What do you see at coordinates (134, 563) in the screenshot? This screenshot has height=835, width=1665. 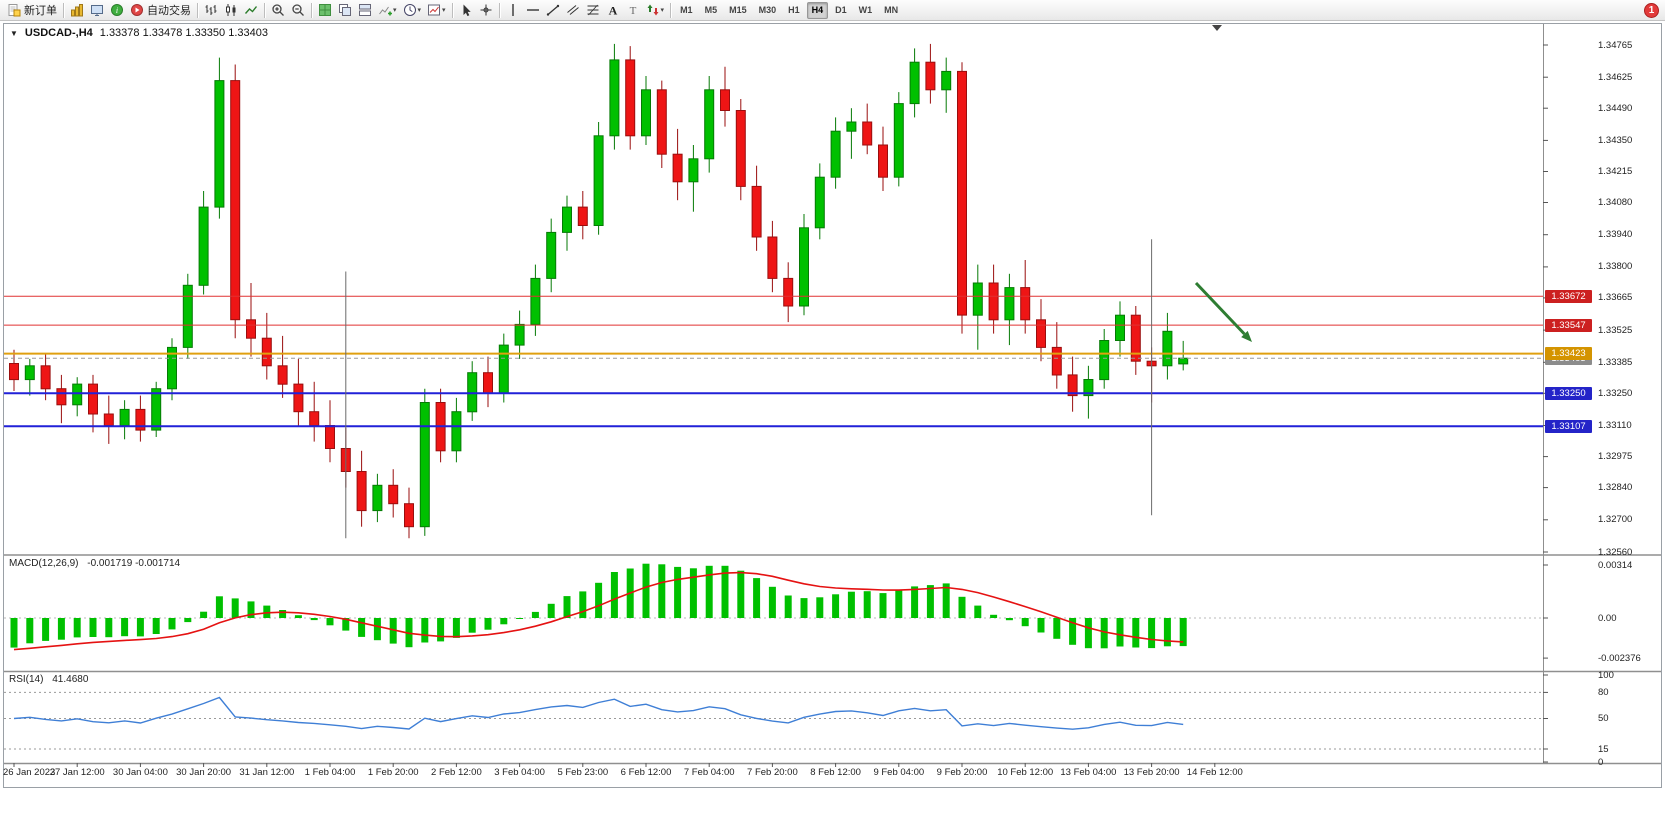 I see `macd-values: -0.001719 -0.001714` at bounding box center [134, 563].